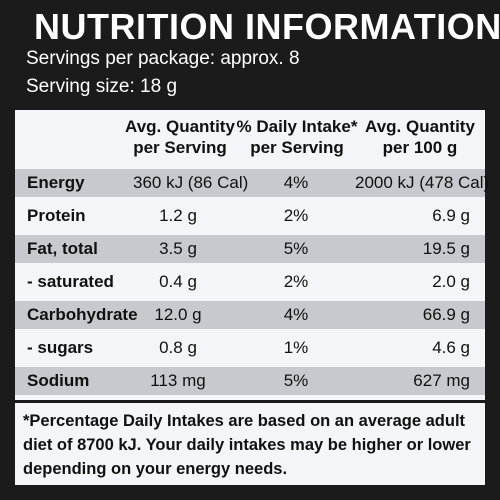 The height and width of the screenshot is (500, 500). Describe the element at coordinates (56, 182) in the screenshot. I see `row-label: Energy` at that location.